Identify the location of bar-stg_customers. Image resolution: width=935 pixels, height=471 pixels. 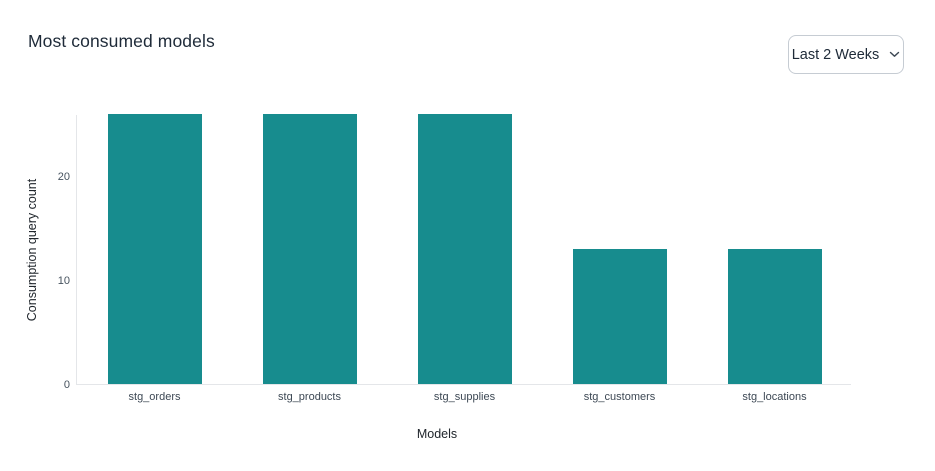
(619, 316).